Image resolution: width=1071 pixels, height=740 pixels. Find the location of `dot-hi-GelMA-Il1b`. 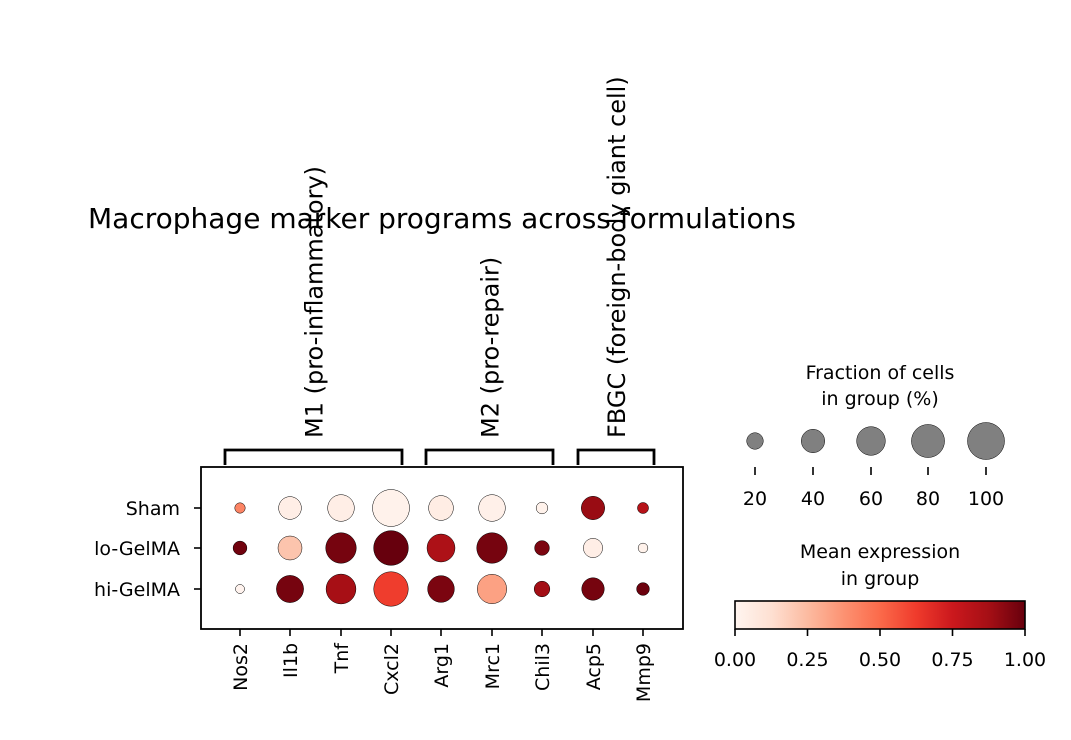

dot-hi-GelMA-Il1b is located at coordinates (290, 589).